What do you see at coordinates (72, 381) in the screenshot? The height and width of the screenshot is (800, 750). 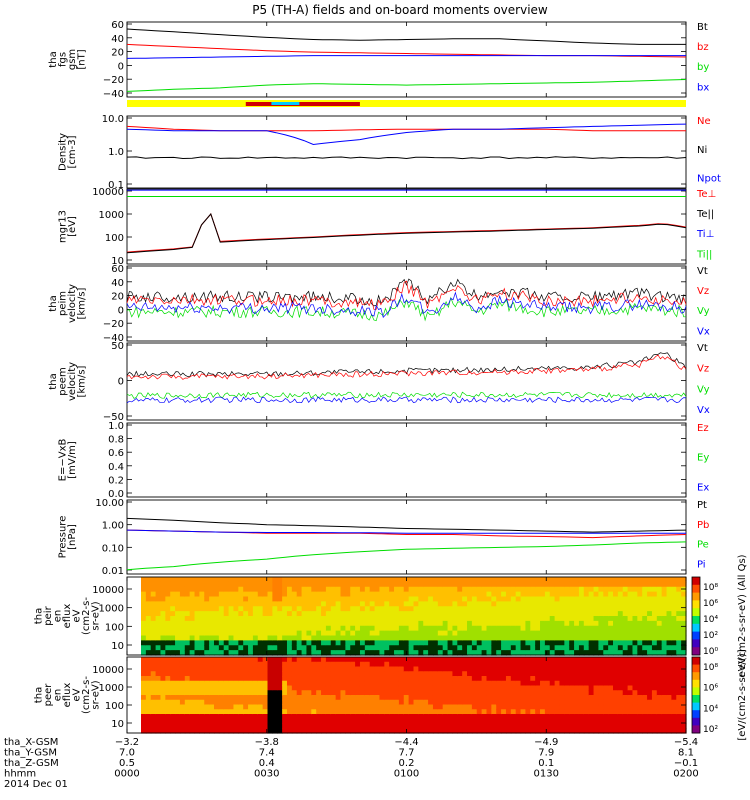 I see `y-axis-label: velocity` at bounding box center [72, 381].